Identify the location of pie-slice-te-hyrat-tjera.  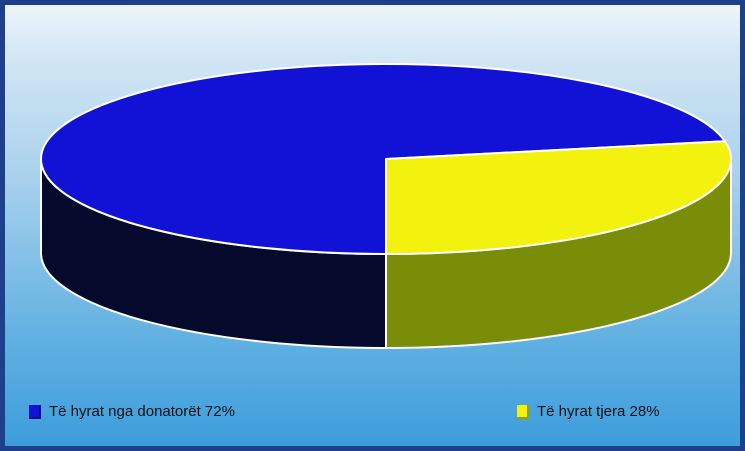
(558, 197).